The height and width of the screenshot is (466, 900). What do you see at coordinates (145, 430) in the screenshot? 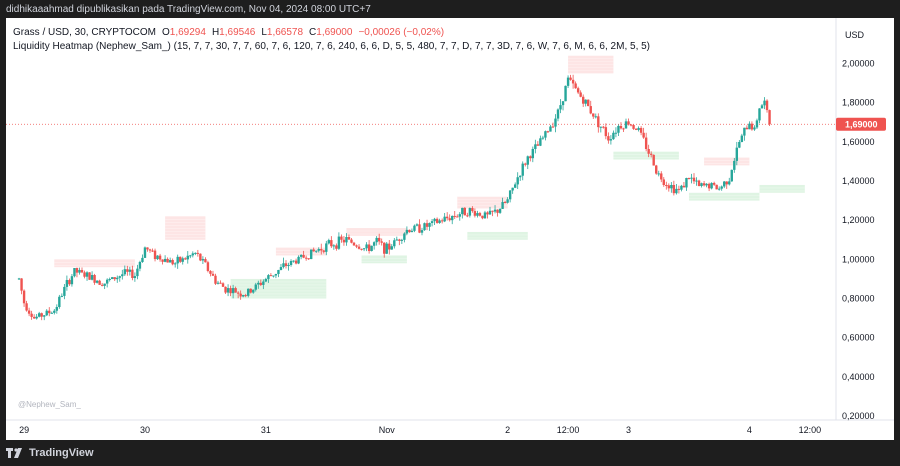
I see `time-tick-label: 30` at bounding box center [145, 430].